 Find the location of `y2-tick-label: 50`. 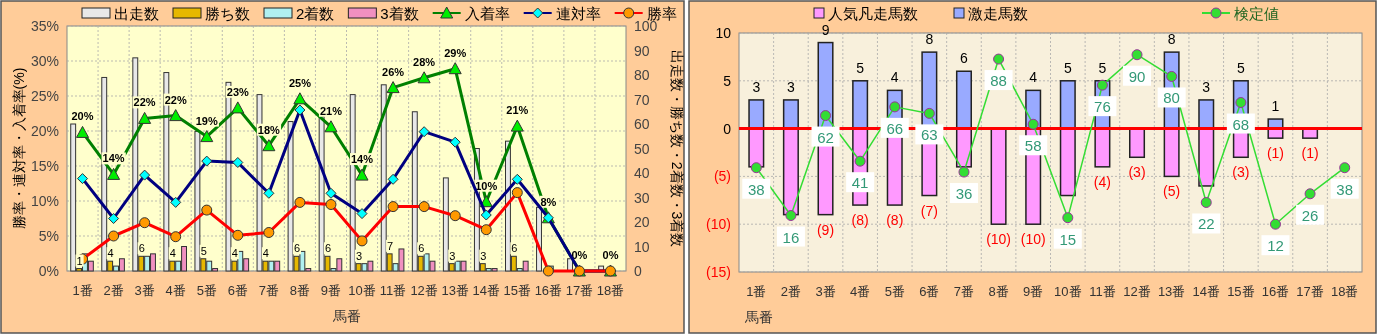

y2-tick-label: 50 is located at coordinates (642, 148).